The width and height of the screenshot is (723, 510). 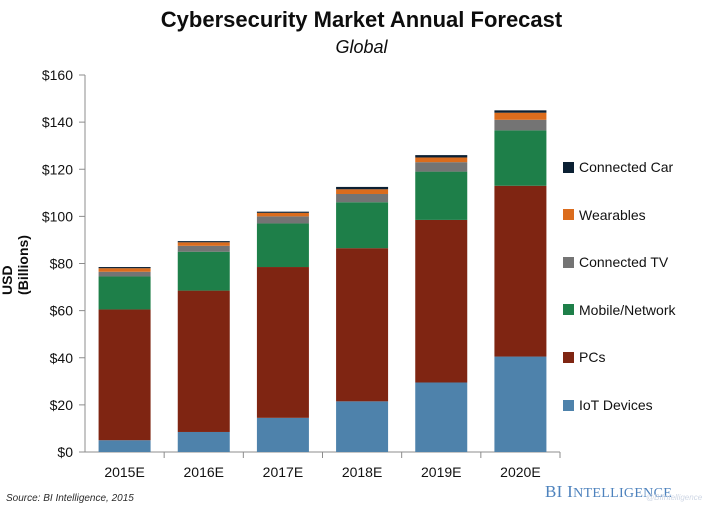 What do you see at coordinates (361, 47) in the screenshot?
I see `chart-subtitle: Global` at bounding box center [361, 47].